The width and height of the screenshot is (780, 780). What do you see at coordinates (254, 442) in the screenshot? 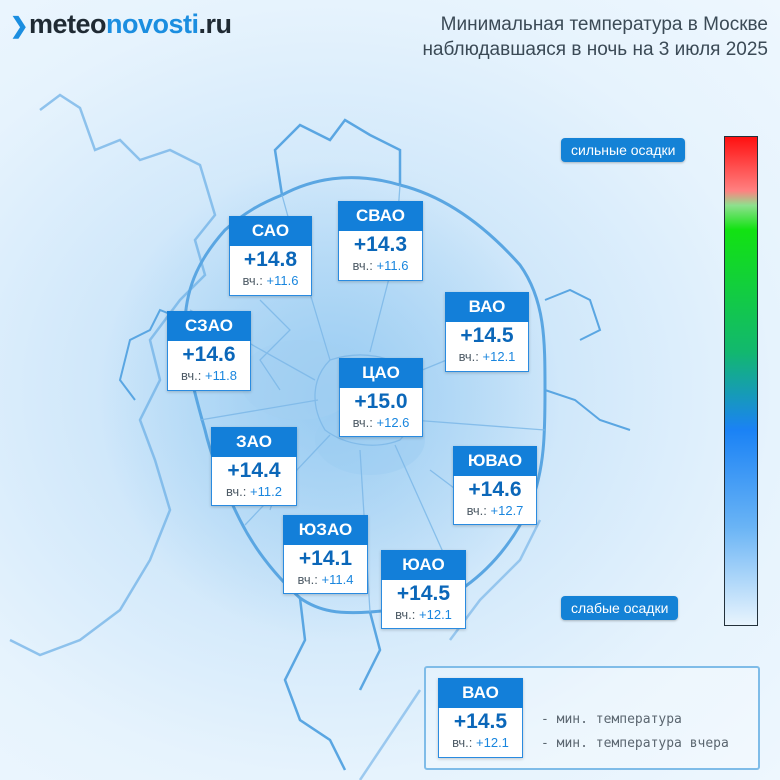
I see `district-name: ЗАО` at bounding box center [254, 442].